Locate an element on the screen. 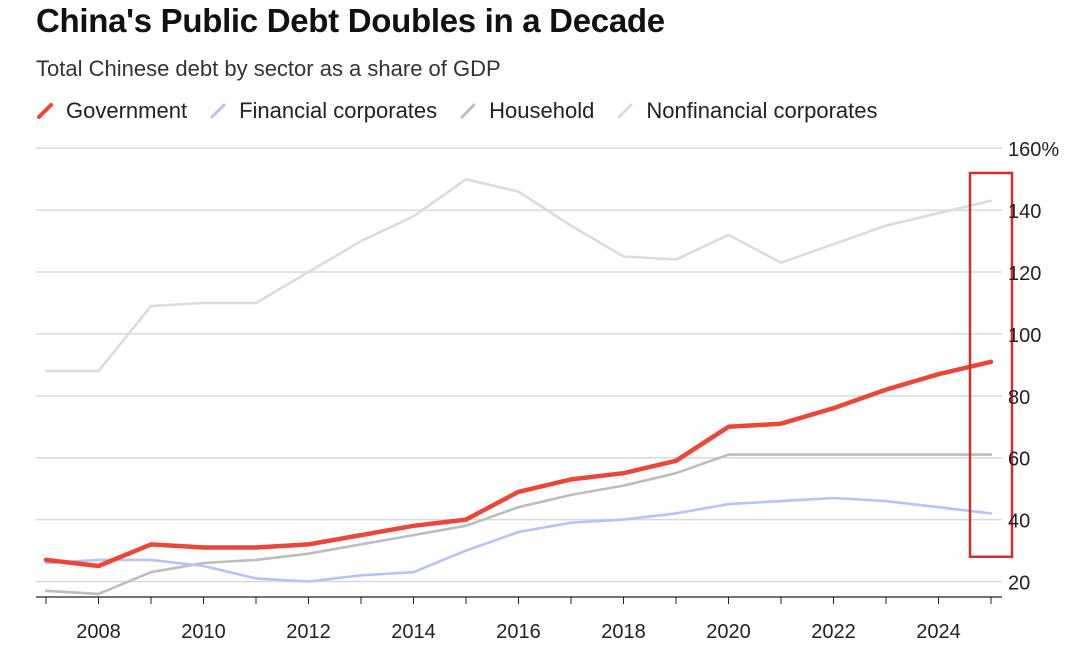  x-tick-label-2014: 2014 is located at coordinates (413, 632).